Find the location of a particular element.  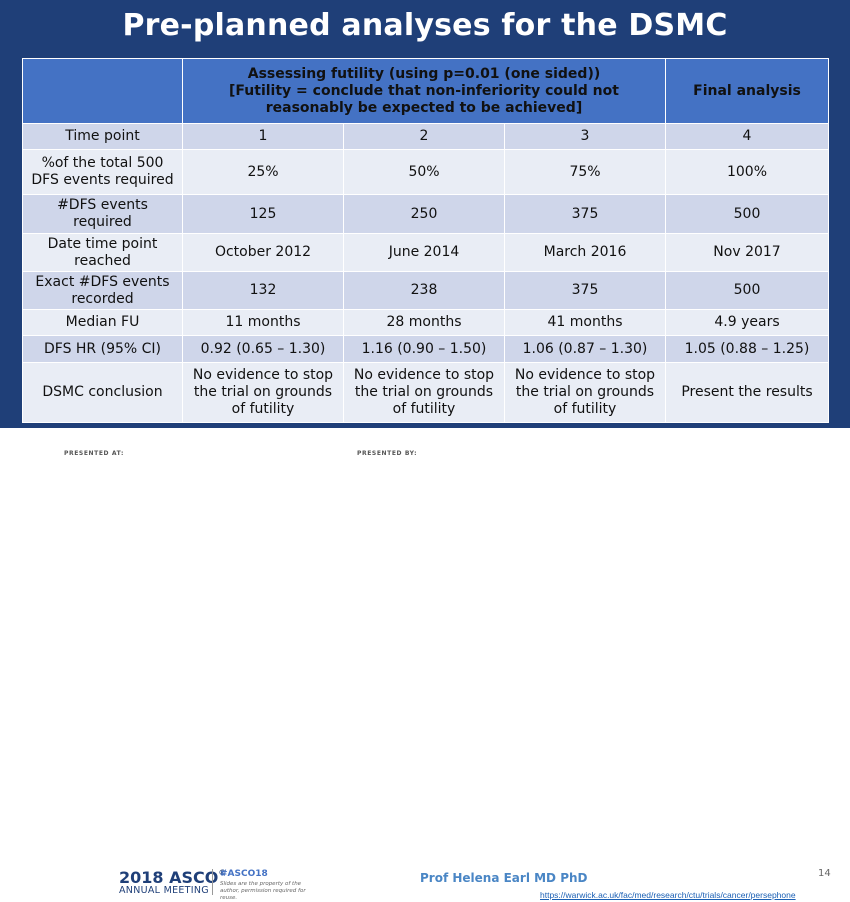

header-blank-cell is located at coordinates (102, 91).